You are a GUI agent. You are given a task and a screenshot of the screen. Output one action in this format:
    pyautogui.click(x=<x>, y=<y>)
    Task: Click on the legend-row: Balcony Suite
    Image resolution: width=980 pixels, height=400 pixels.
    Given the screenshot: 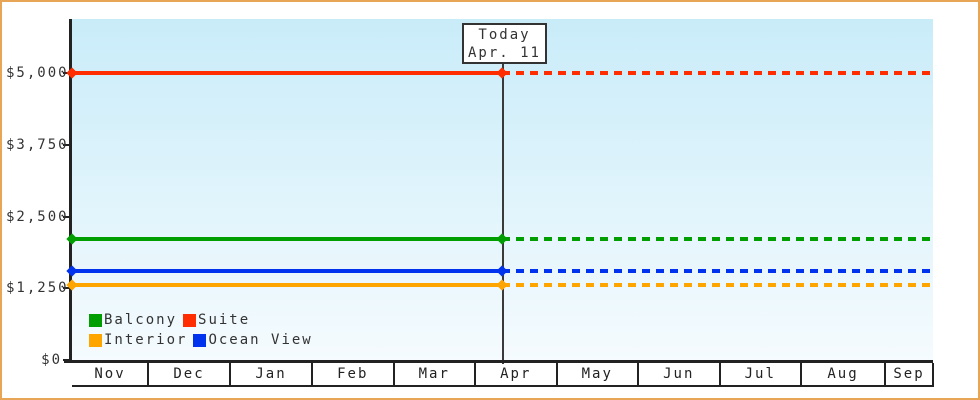 What is the action you would take?
    pyautogui.click(x=201, y=320)
    